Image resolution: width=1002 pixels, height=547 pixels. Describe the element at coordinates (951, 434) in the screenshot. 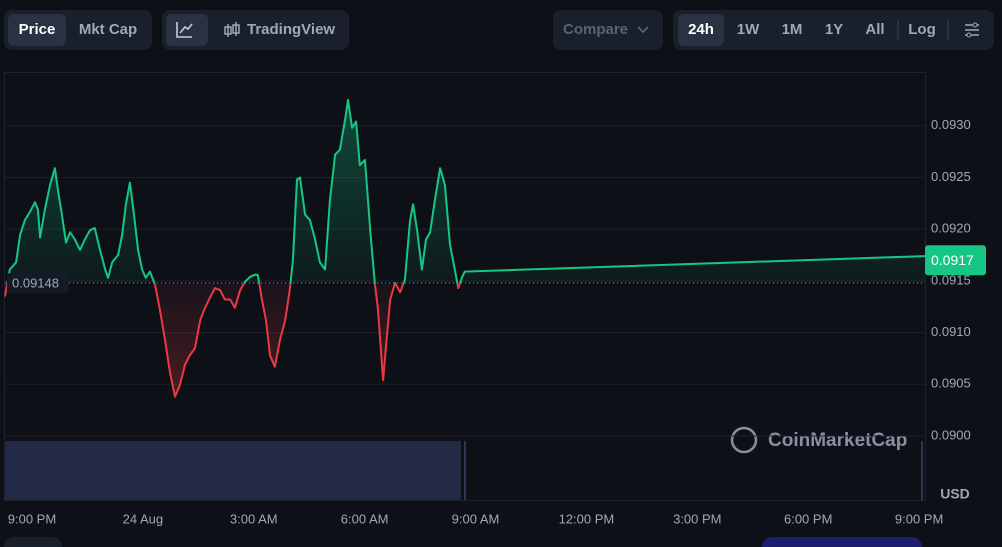

I see `y-tick-label: 0.0900` at that location.